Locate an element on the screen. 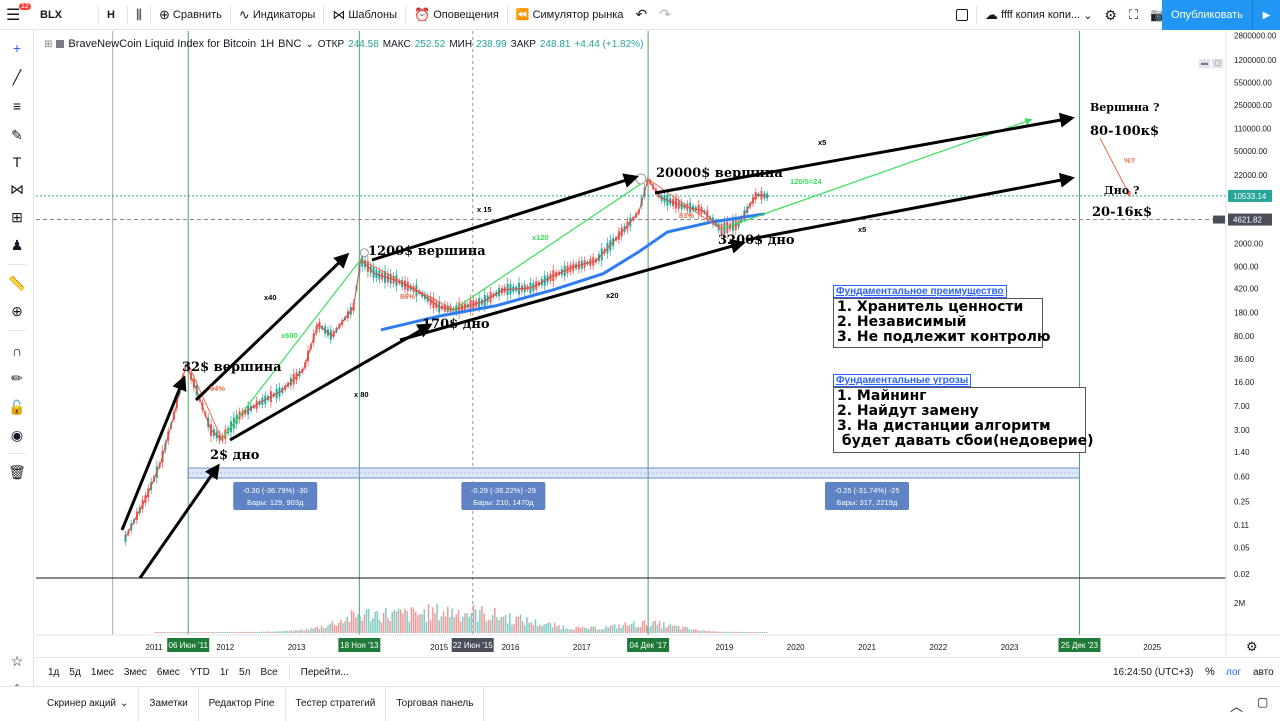 The image size is (1280, 721). y-tick-label: 22000.00 is located at coordinates (1251, 175).